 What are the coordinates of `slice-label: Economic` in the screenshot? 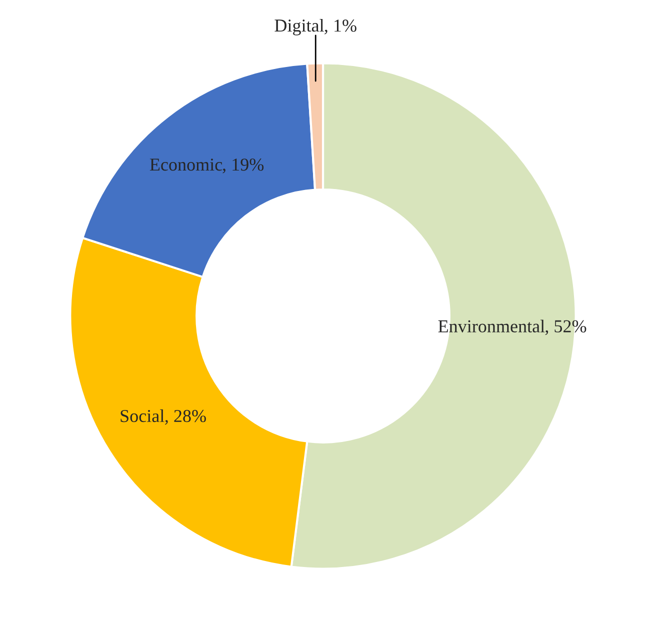 It's located at (186, 164).